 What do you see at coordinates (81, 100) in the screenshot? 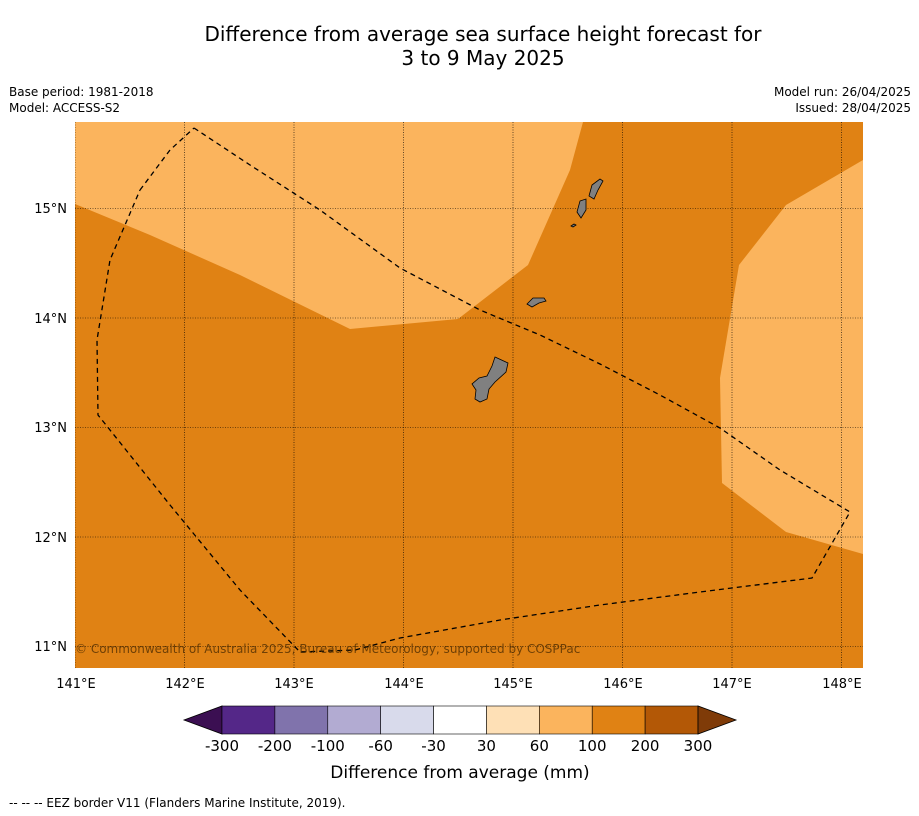
I see `base-info: Base period: 1981-2018 Model: ACCESS-S2` at bounding box center [81, 100].